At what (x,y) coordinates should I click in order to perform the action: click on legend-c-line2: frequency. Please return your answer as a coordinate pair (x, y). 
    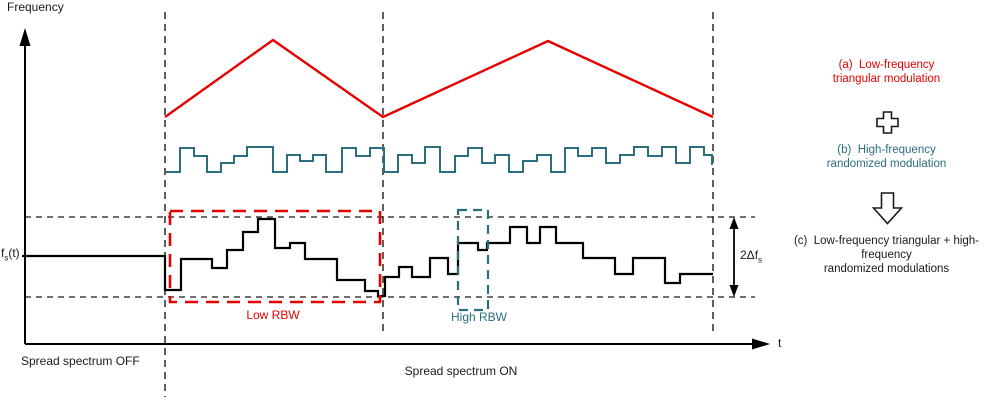
    Looking at the image, I should click on (886, 255).